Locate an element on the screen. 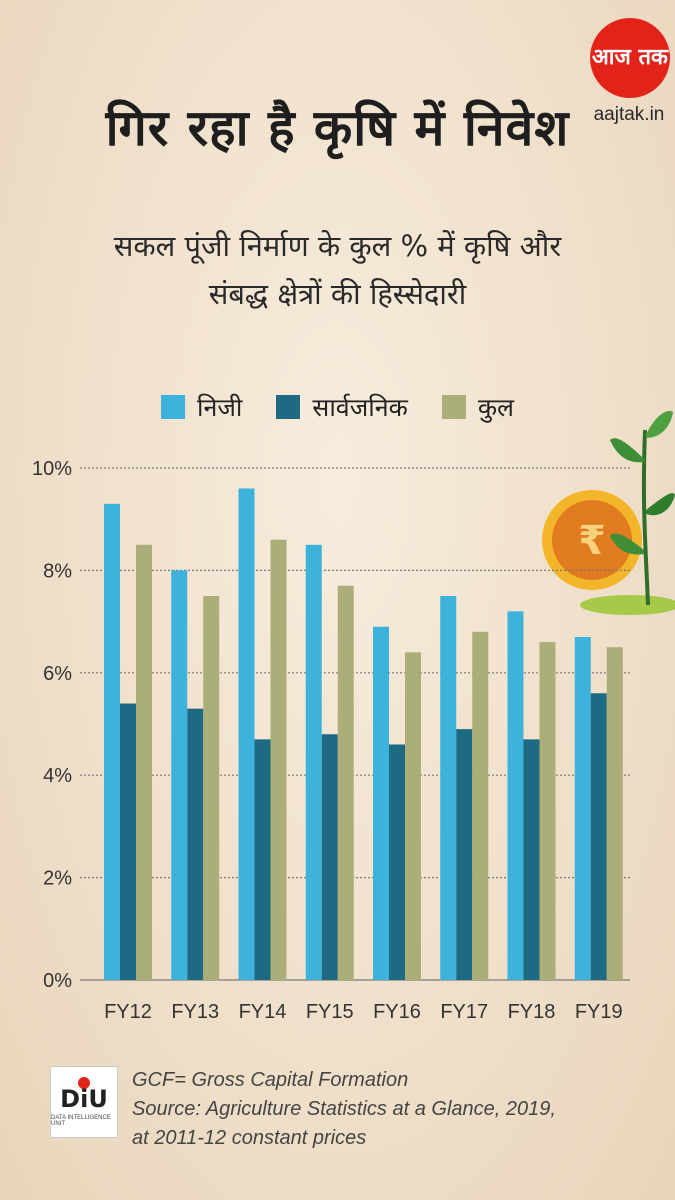  legend-item-total: कुल is located at coordinates (477, 407).